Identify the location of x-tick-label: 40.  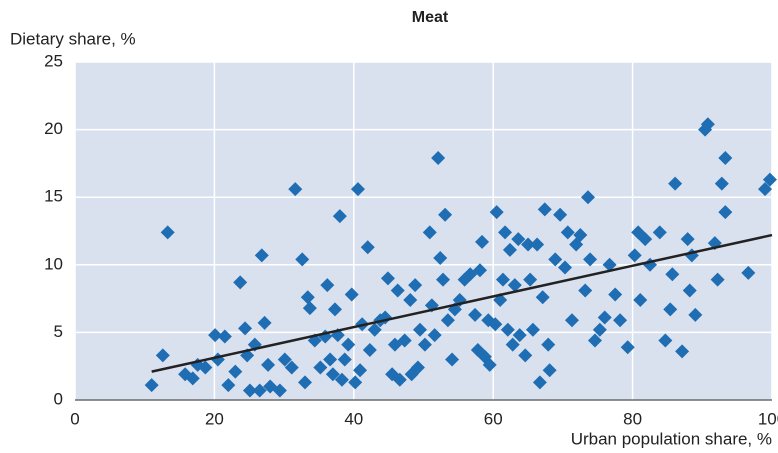
(353, 418).